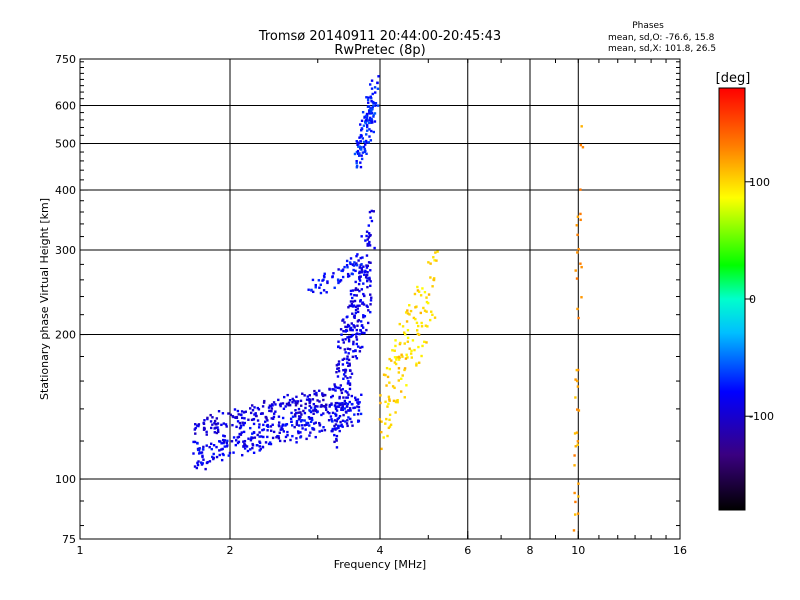 The height and width of the screenshot is (600, 800). Describe the element at coordinates (467, 550) in the screenshot. I see `x-tick-label: 6` at that location.